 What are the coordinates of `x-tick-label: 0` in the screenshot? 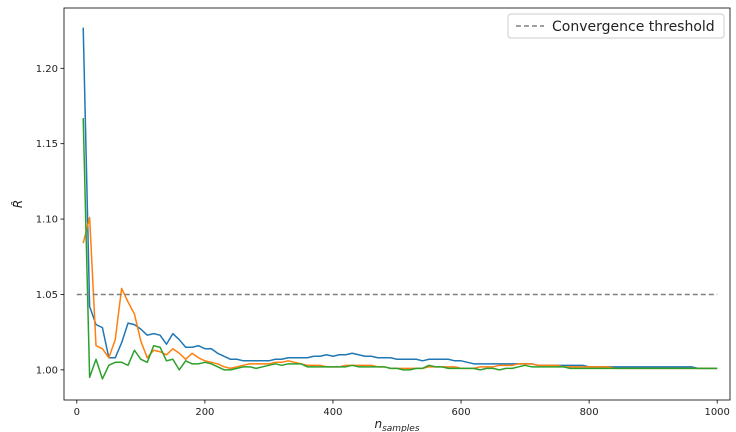 It's located at (77, 412).